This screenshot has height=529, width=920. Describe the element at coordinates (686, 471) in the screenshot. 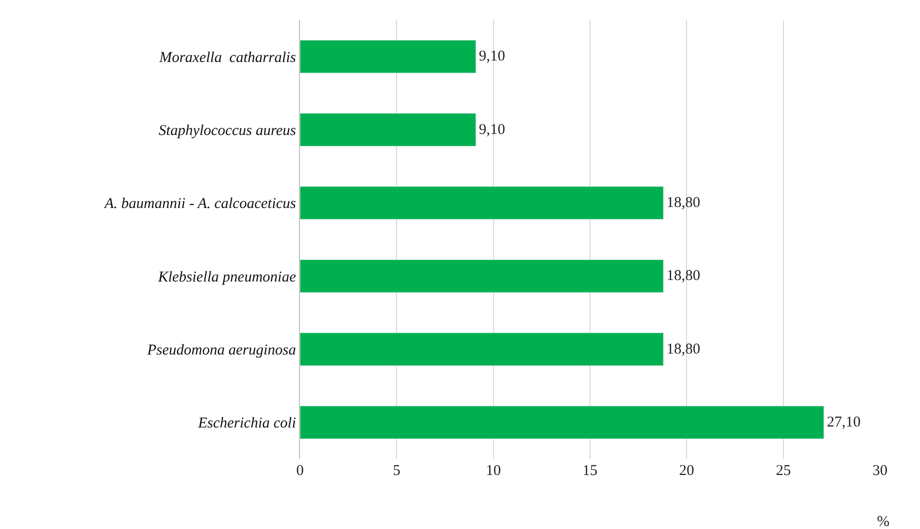

I see `x-tick-label: 20` at that location.